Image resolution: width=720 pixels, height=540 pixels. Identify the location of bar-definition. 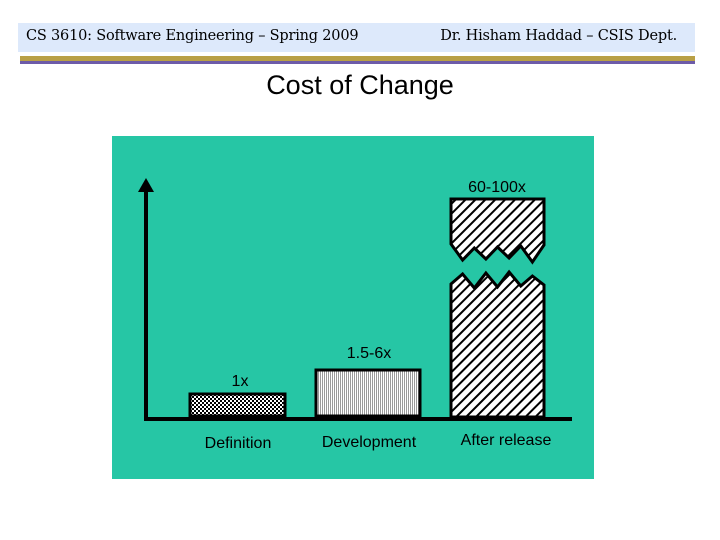
(237, 405).